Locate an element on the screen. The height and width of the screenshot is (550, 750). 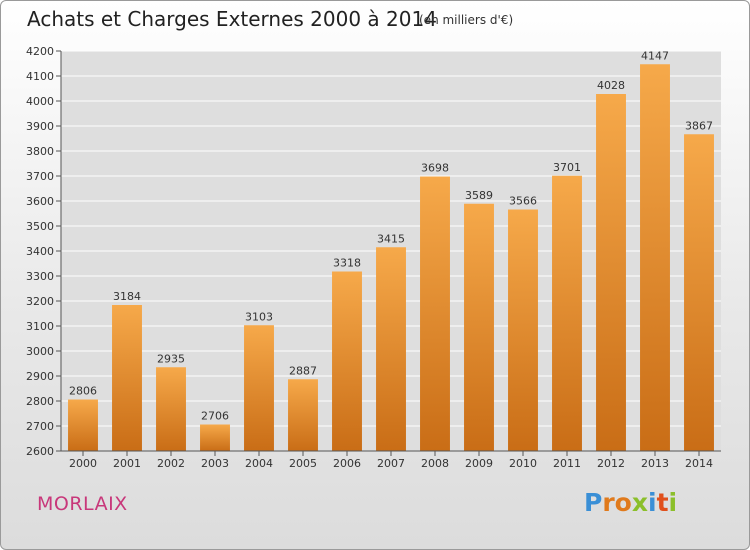
y-tick-label: 4000 is located at coordinates (40, 101).